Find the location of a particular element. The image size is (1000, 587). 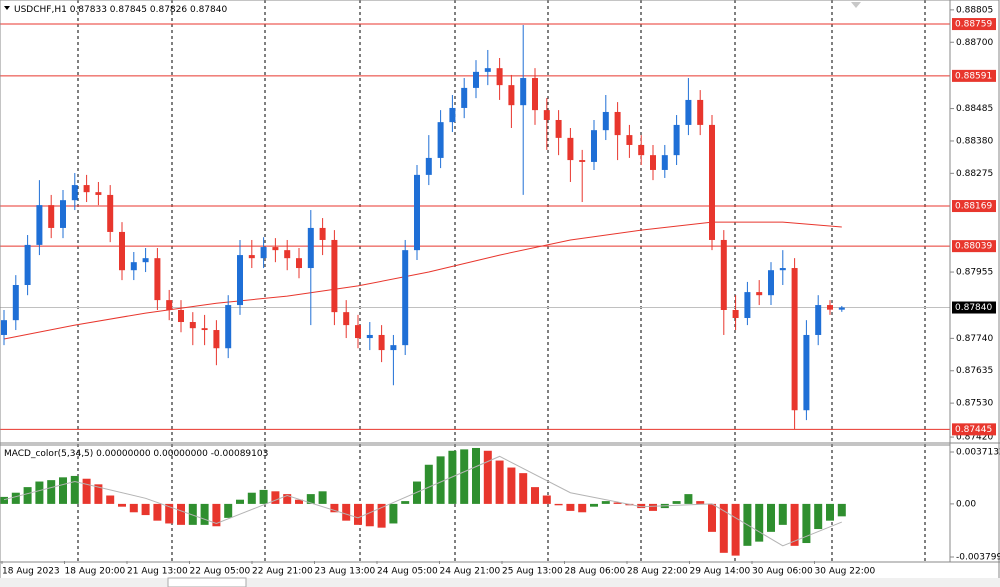

y-tick-label: 0.87420 is located at coordinates (974, 438).